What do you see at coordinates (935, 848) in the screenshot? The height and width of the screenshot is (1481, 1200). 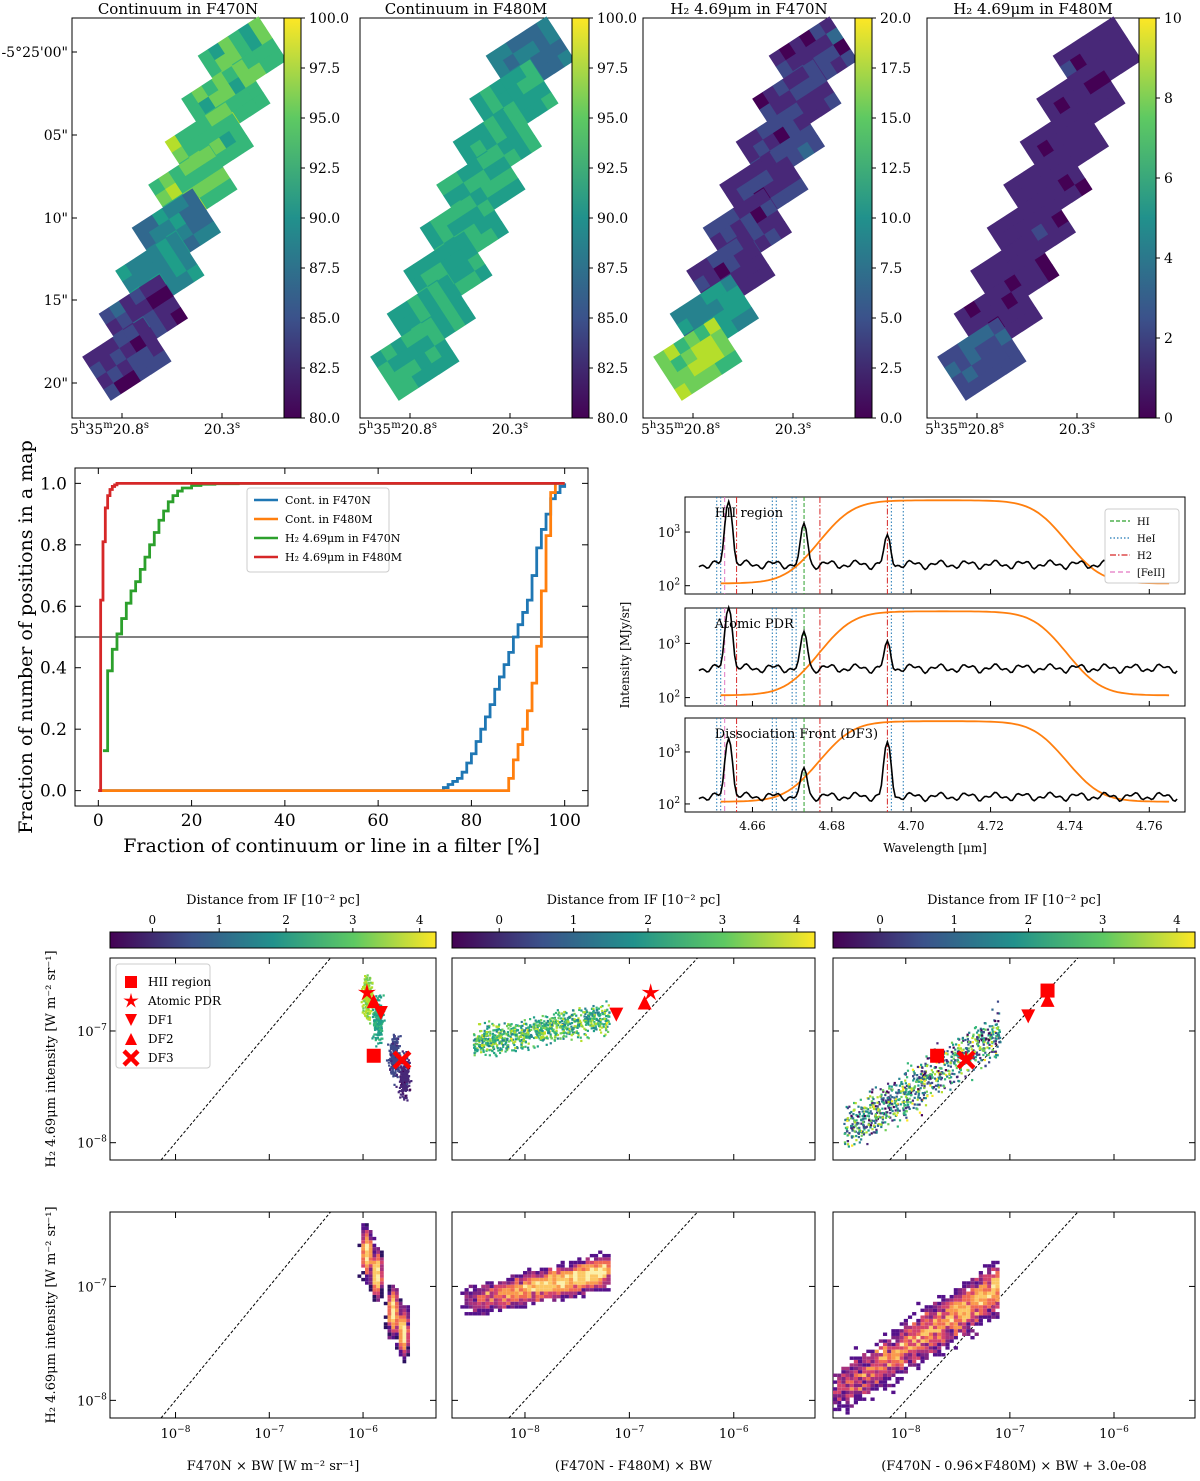 I see `x-axis-label: Wavelength [μm]` at bounding box center [935, 848].